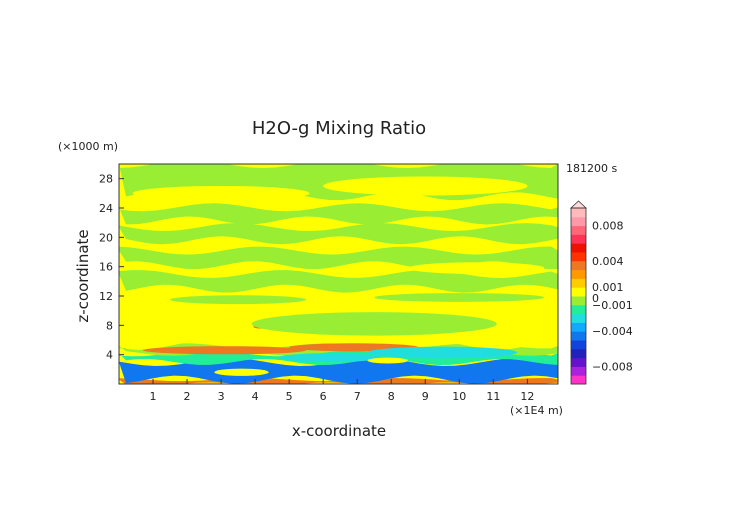  Describe the element at coordinates (357, 396) in the screenshot. I see `x-tick-label: 7` at that location.